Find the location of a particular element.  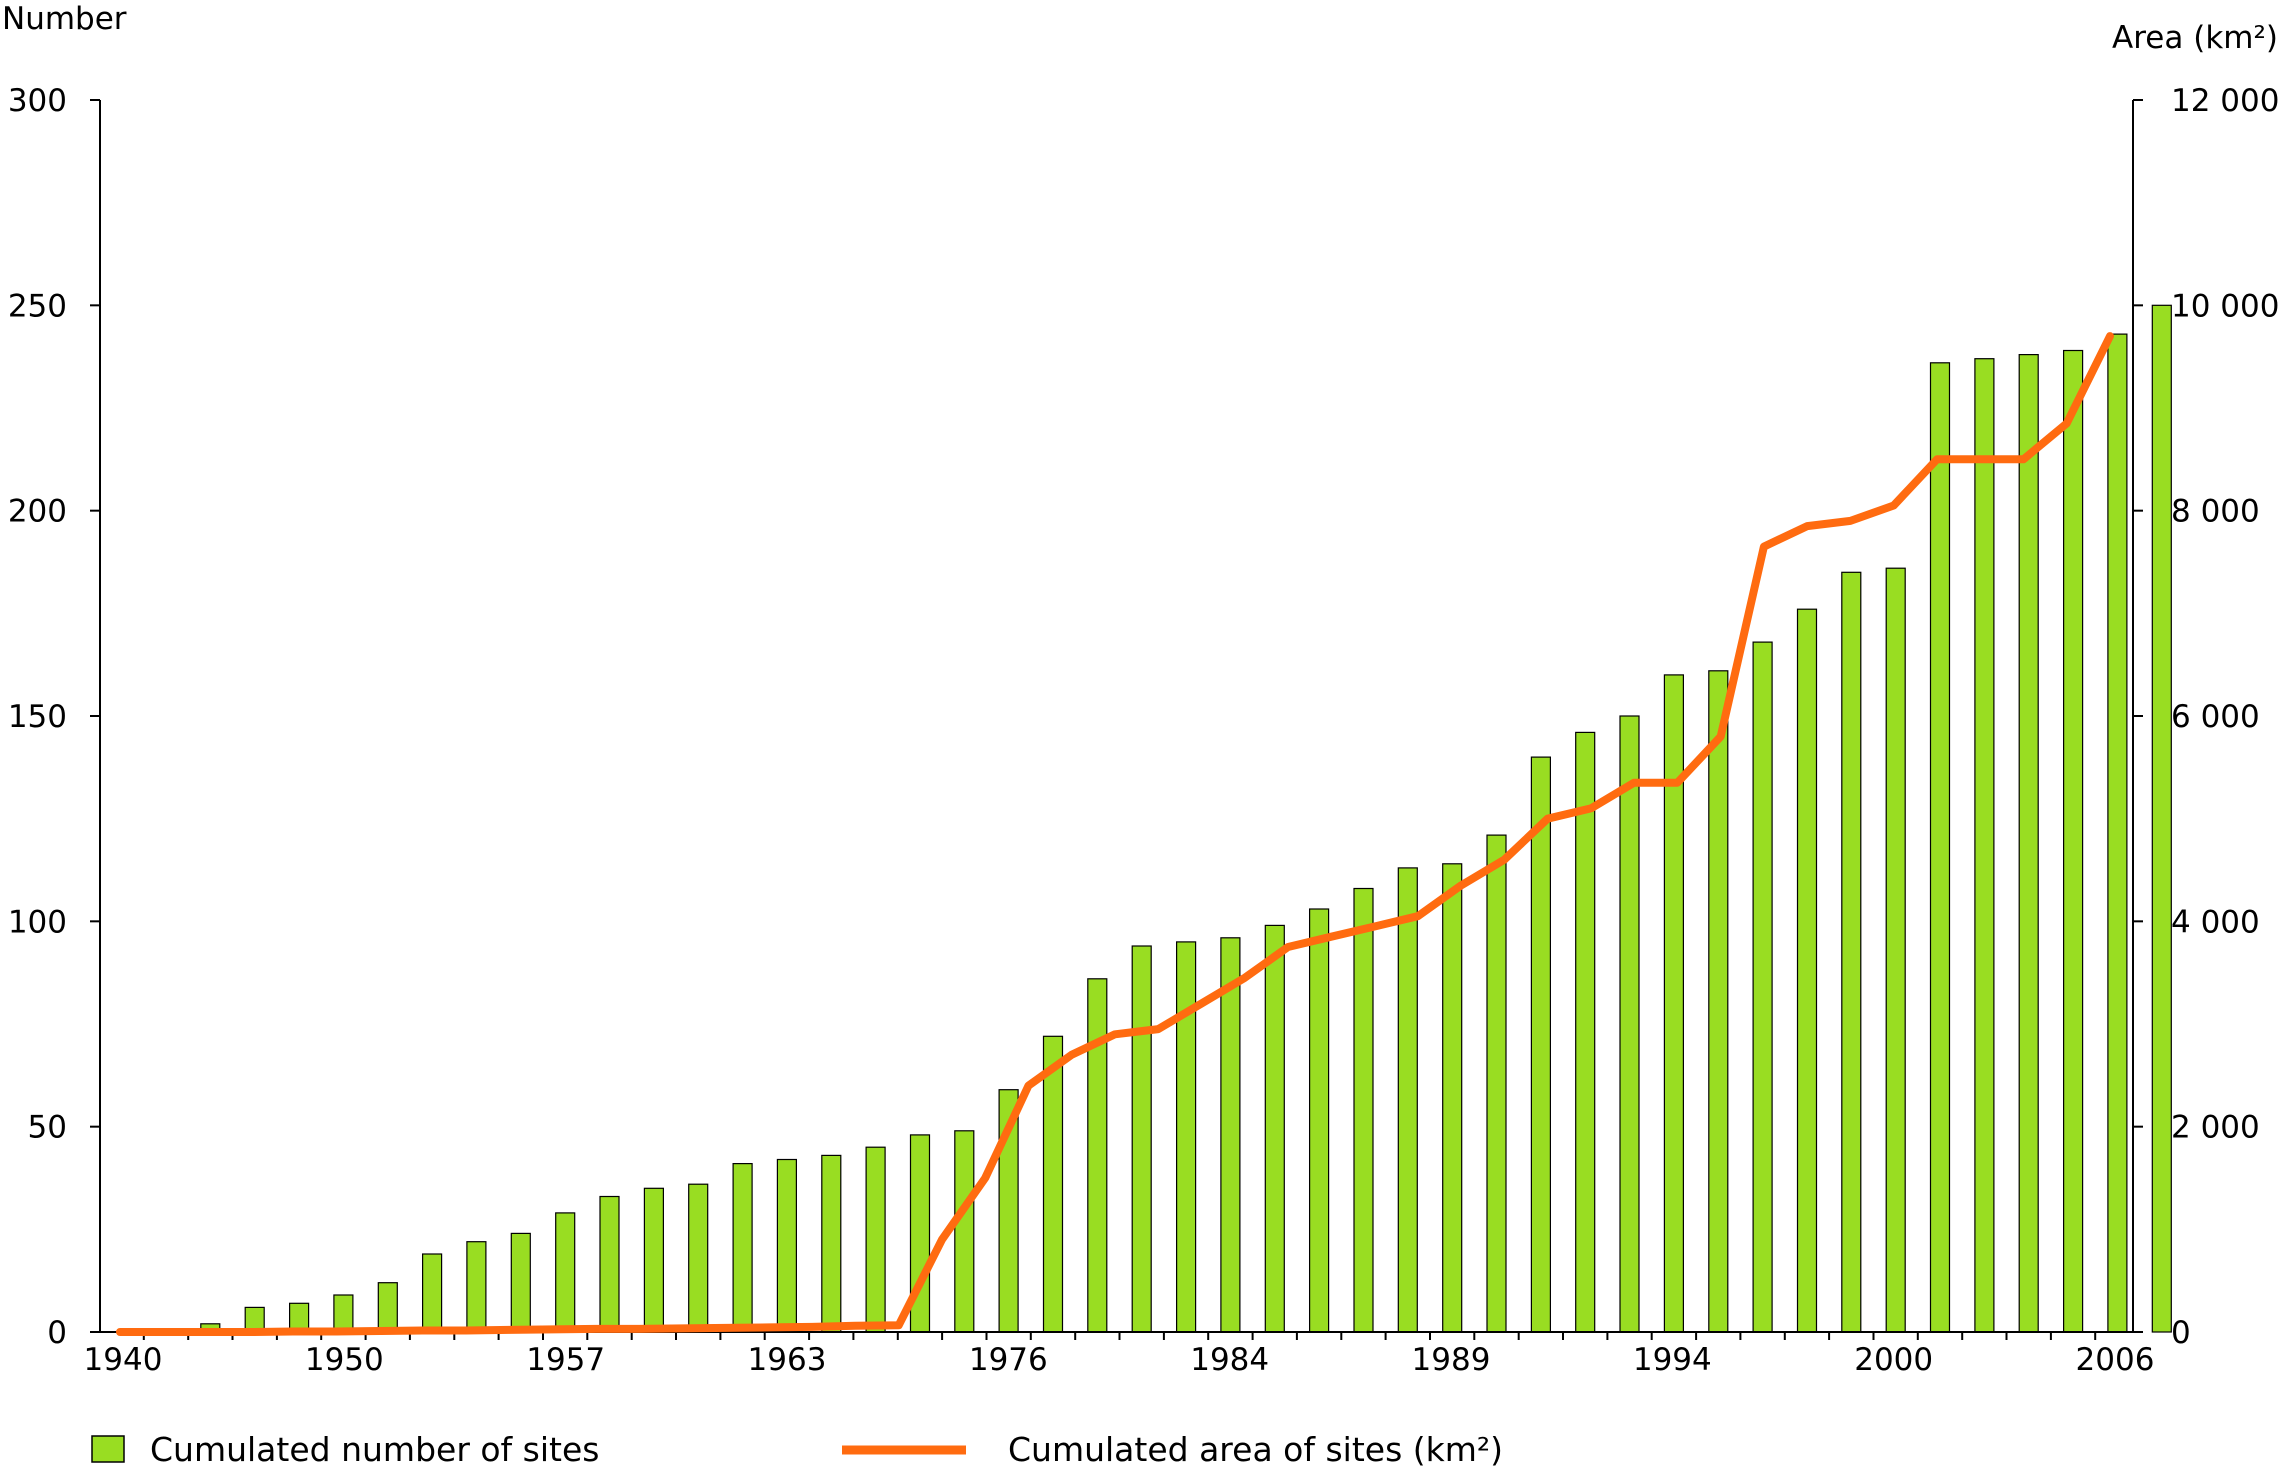

right-axis-title: Area (km²) is located at coordinates (2195, 38).